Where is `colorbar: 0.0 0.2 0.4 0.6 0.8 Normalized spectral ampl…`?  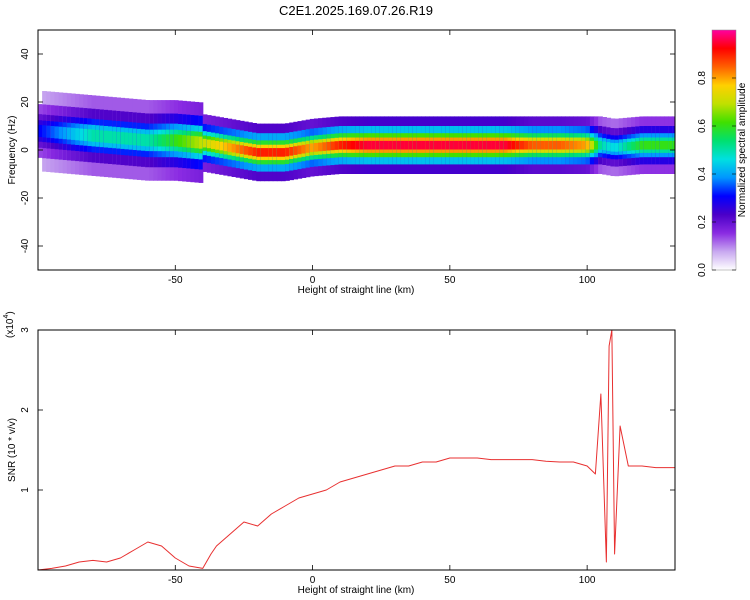 colorbar: 0.0 0.2 0.4 0.6 0.8 Normalized spectral ampl… is located at coordinates (722, 153).